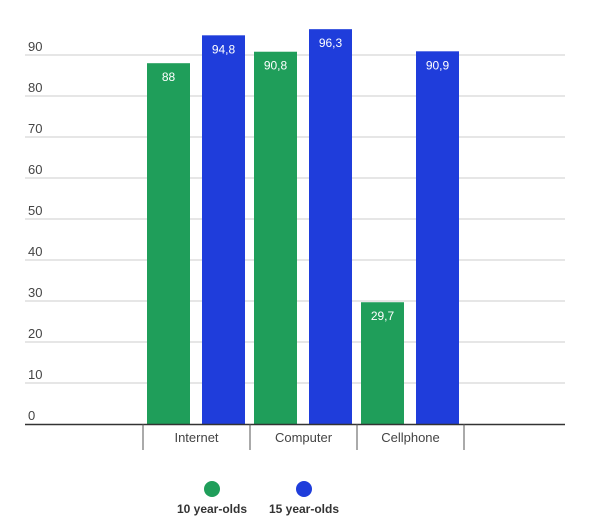 The height and width of the screenshot is (523, 591). Describe the element at coordinates (35, 292) in the screenshot. I see `y-tick-label: 30` at that location.